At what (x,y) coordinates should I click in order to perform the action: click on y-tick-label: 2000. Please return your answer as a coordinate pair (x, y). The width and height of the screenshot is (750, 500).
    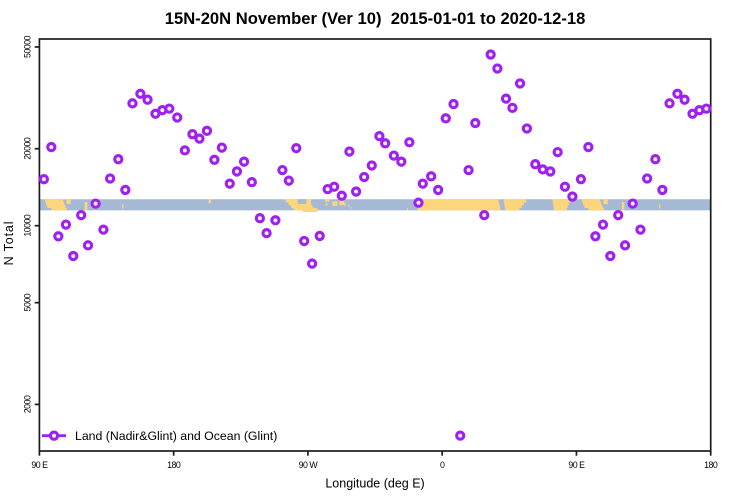
    Looking at the image, I should click on (28, 404).